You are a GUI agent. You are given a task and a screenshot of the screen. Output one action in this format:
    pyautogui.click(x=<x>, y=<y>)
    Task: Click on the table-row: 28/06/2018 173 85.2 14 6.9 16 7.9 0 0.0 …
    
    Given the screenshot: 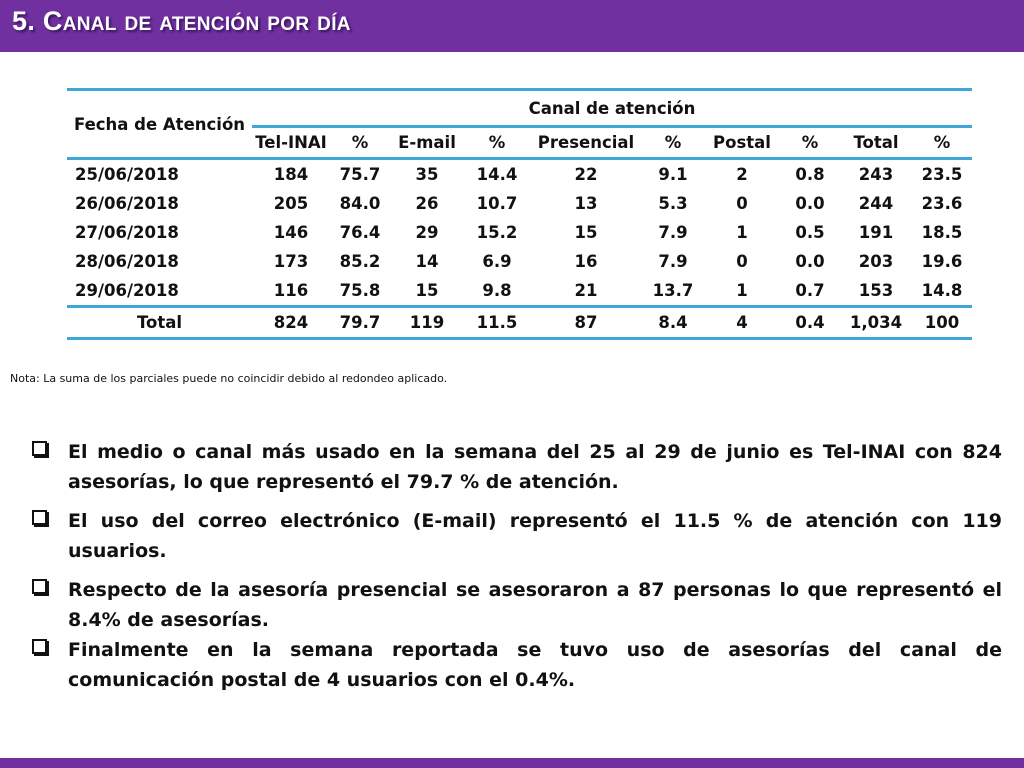 What is the action you would take?
    pyautogui.click(x=519, y=261)
    